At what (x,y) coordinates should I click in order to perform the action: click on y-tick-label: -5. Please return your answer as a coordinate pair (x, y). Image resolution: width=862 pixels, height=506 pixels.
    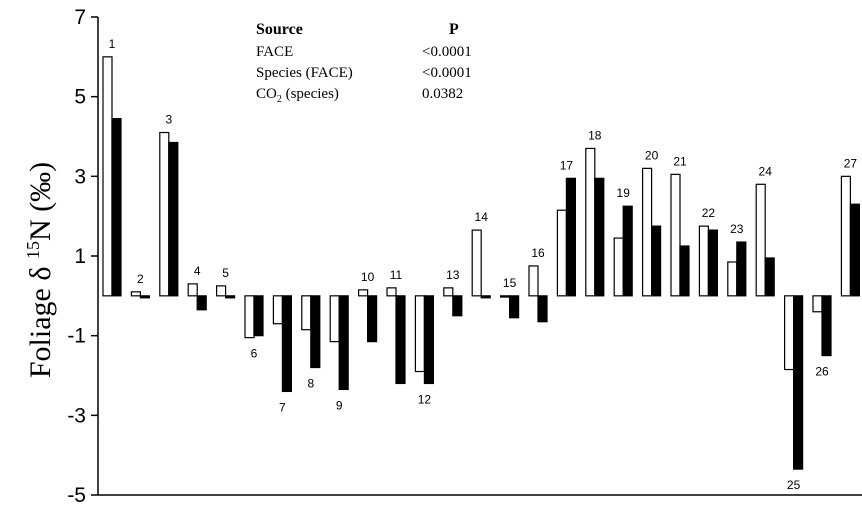
    Looking at the image, I should click on (76, 495).